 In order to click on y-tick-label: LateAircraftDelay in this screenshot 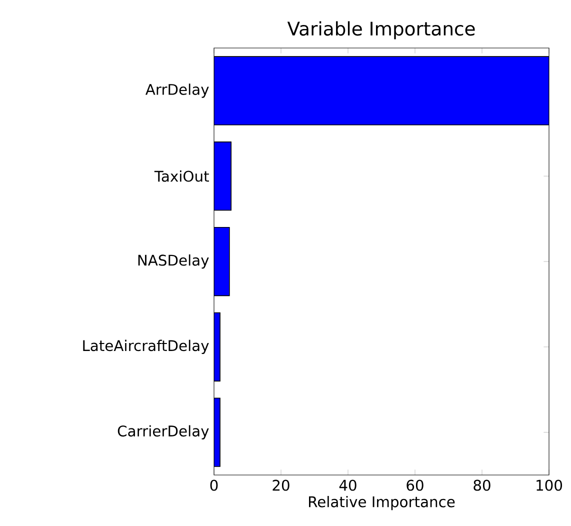, I will do `click(146, 347)`.